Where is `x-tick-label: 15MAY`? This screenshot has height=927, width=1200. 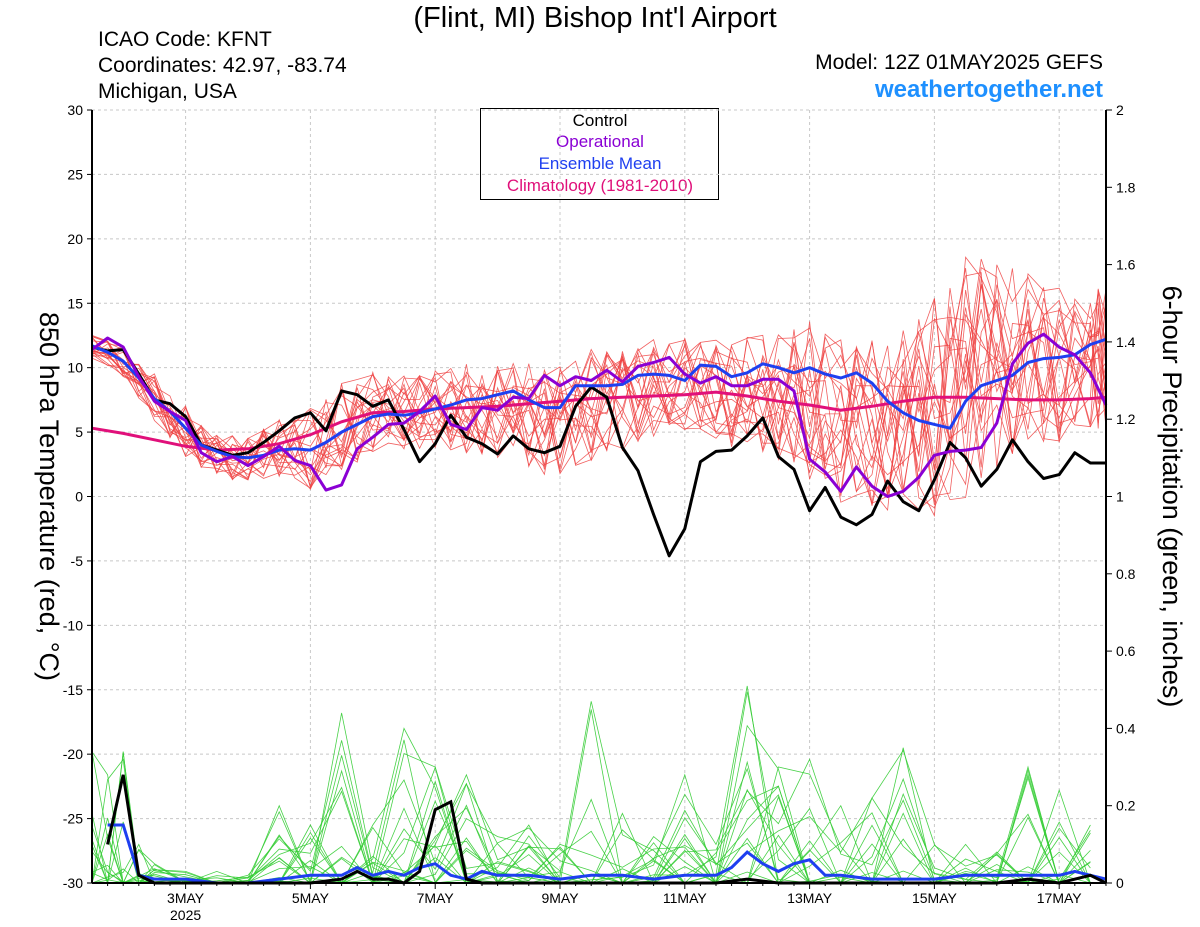 x-tick-label: 15MAY is located at coordinates (935, 898).